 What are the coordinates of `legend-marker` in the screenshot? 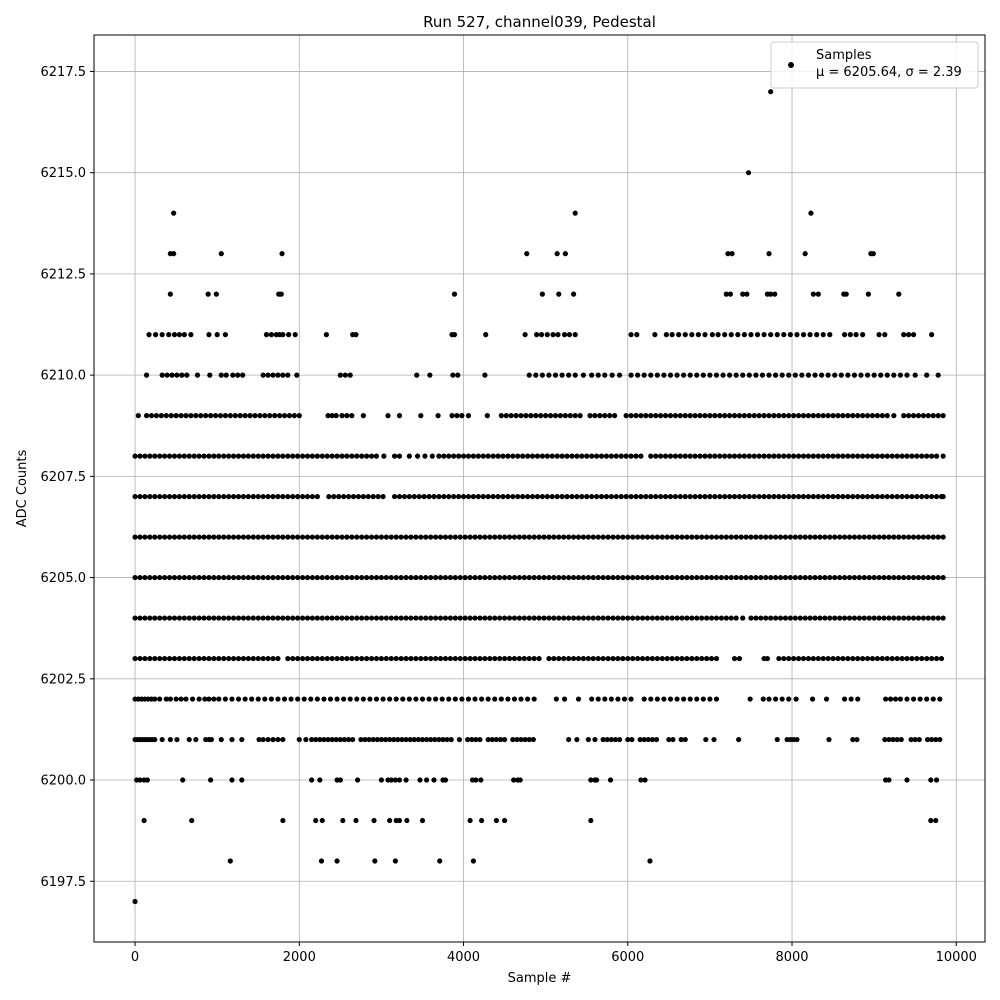 It's located at (791, 65).